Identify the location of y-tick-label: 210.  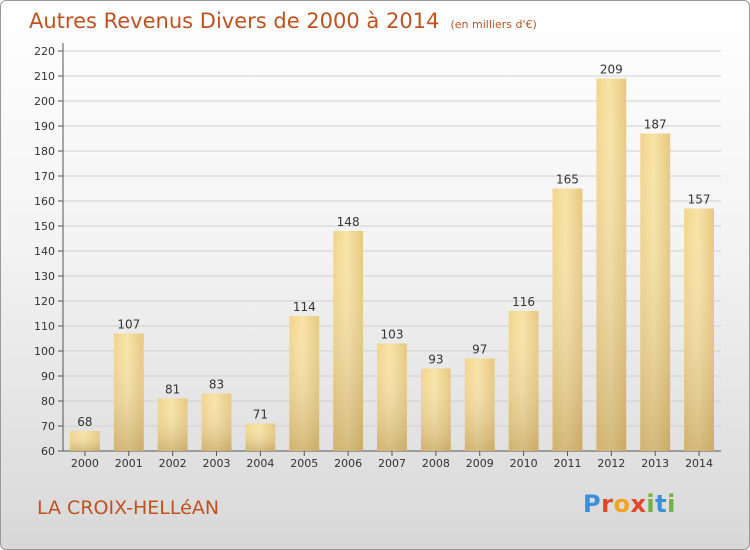
(44, 76).